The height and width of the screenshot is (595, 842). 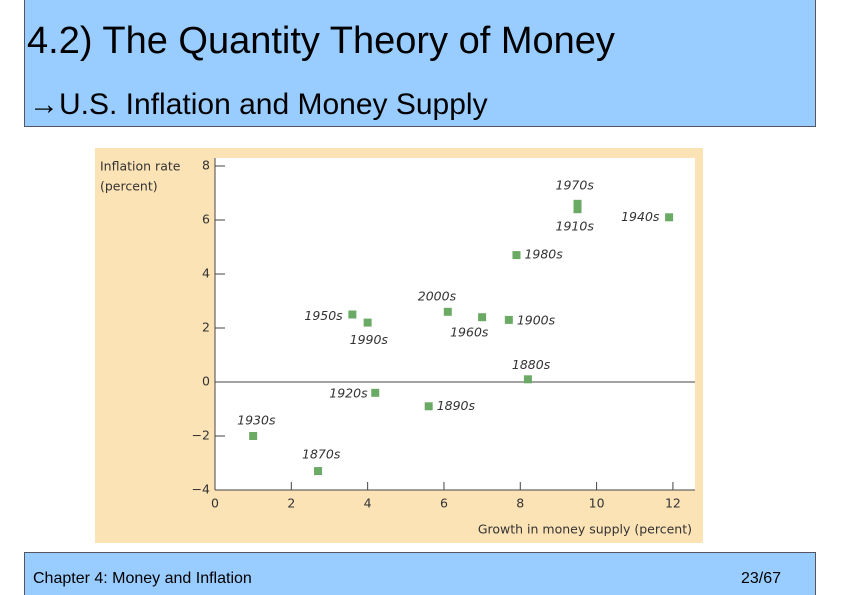 What do you see at coordinates (258, 104) in the screenshot?
I see `slide-subtitle: →U.S. Inflation and Money Supply` at bounding box center [258, 104].